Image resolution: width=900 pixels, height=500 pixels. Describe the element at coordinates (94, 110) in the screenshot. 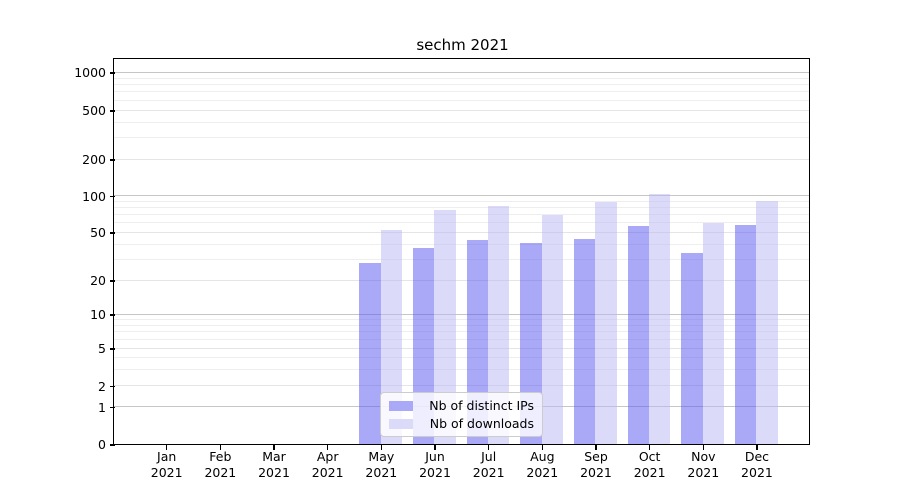

I see `ytick-label-500: 500` at that location.